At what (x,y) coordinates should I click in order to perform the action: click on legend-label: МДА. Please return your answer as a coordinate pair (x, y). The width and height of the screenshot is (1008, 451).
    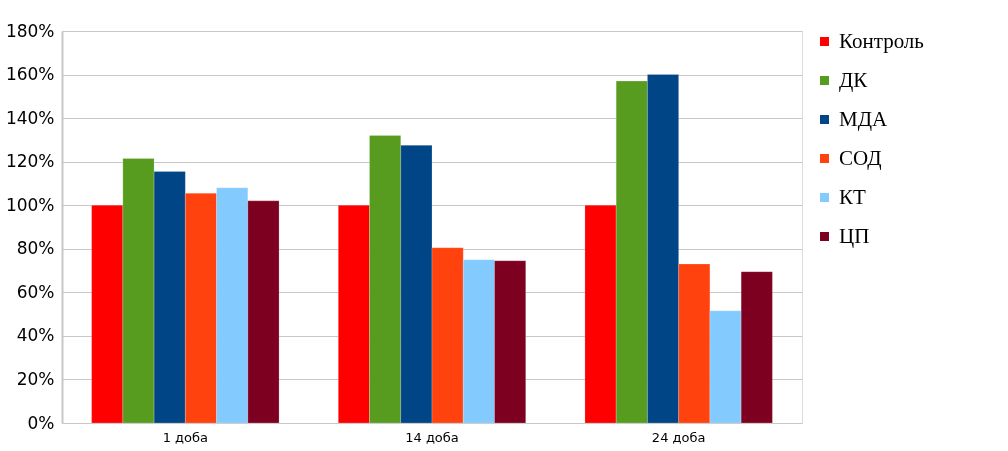
    Looking at the image, I should click on (863, 118).